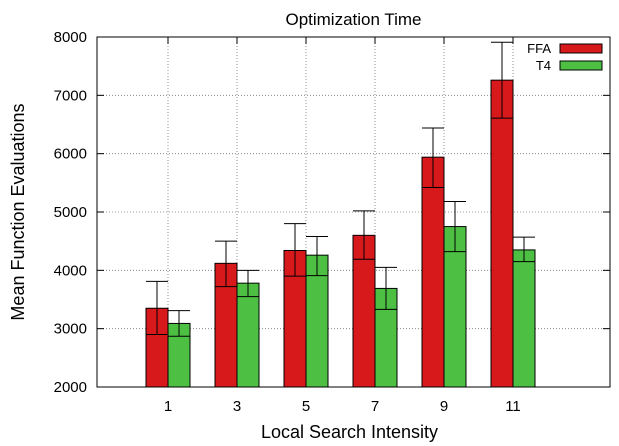 This screenshot has width=619, height=446. Describe the element at coordinates (70, 95) in the screenshot. I see `y-tick-label: 7000` at that location.